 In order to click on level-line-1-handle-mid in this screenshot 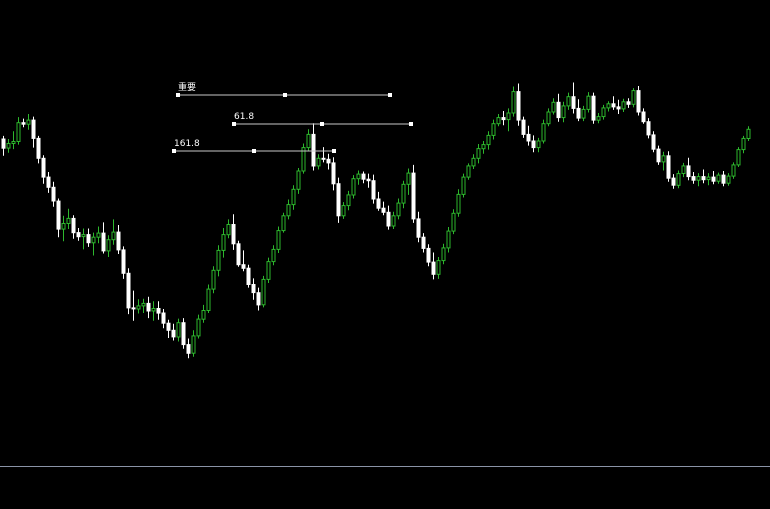, I will do `click(285, 95)`.